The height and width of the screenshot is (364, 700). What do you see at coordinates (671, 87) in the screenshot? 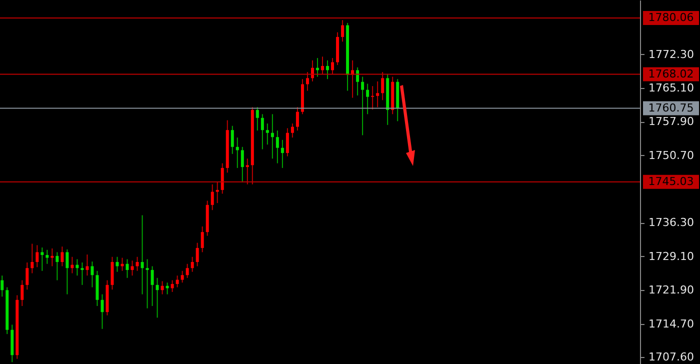
I see `y-tick-label: 1765.10` at bounding box center [671, 87].